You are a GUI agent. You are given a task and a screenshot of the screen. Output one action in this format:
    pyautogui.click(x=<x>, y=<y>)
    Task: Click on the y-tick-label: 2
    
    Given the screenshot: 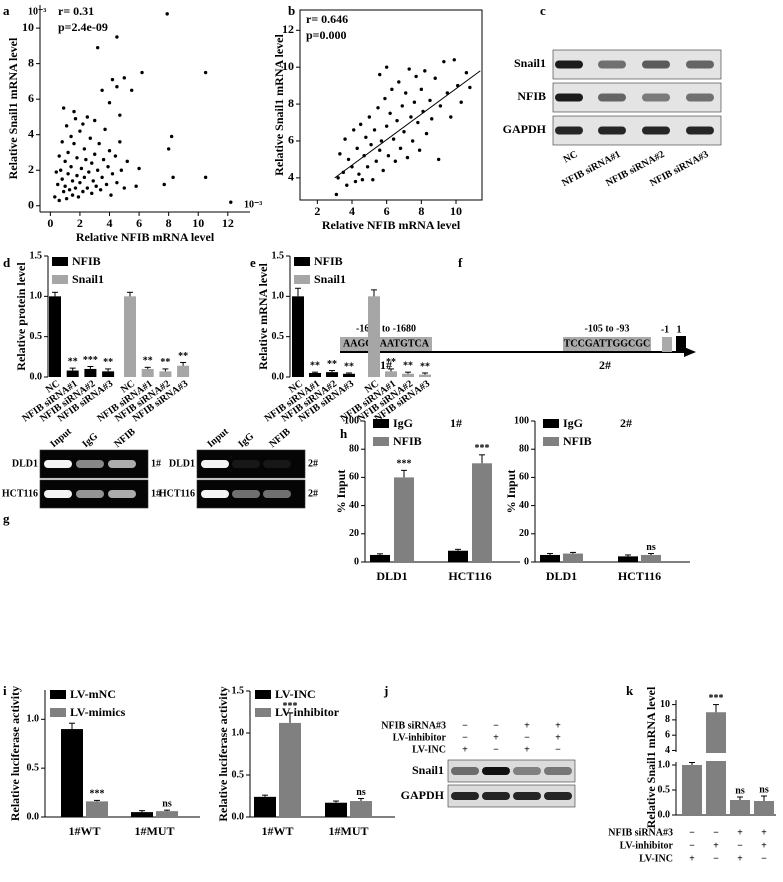 What is the action you would take?
    pyautogui.click(x=31, y=169)
    